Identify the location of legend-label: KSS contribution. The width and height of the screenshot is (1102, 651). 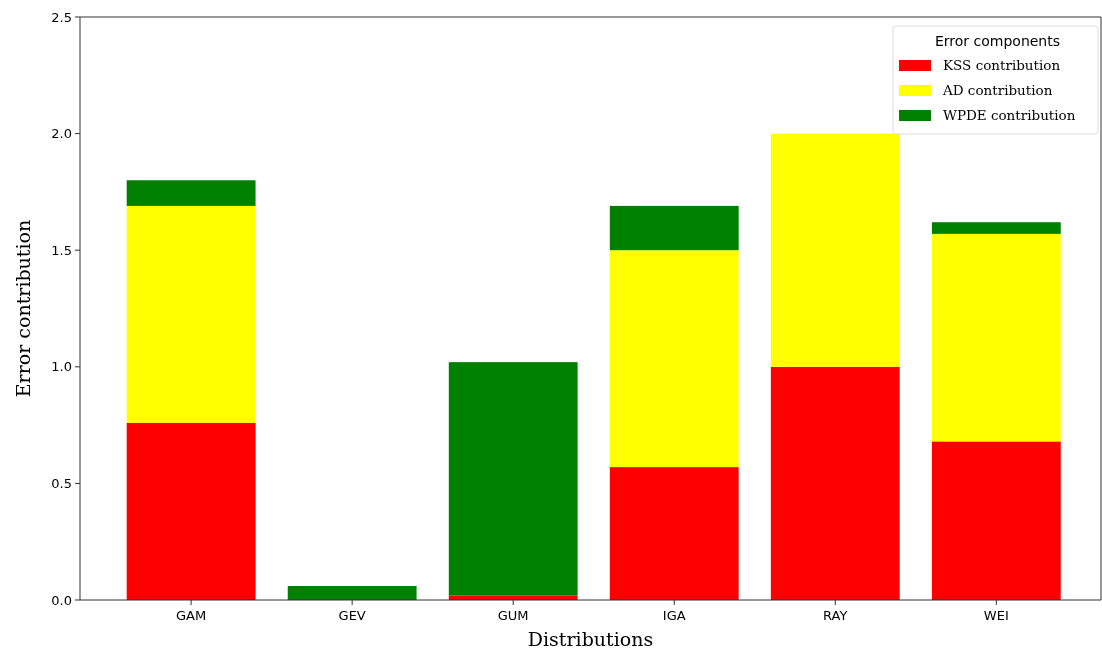
(1002, 65).